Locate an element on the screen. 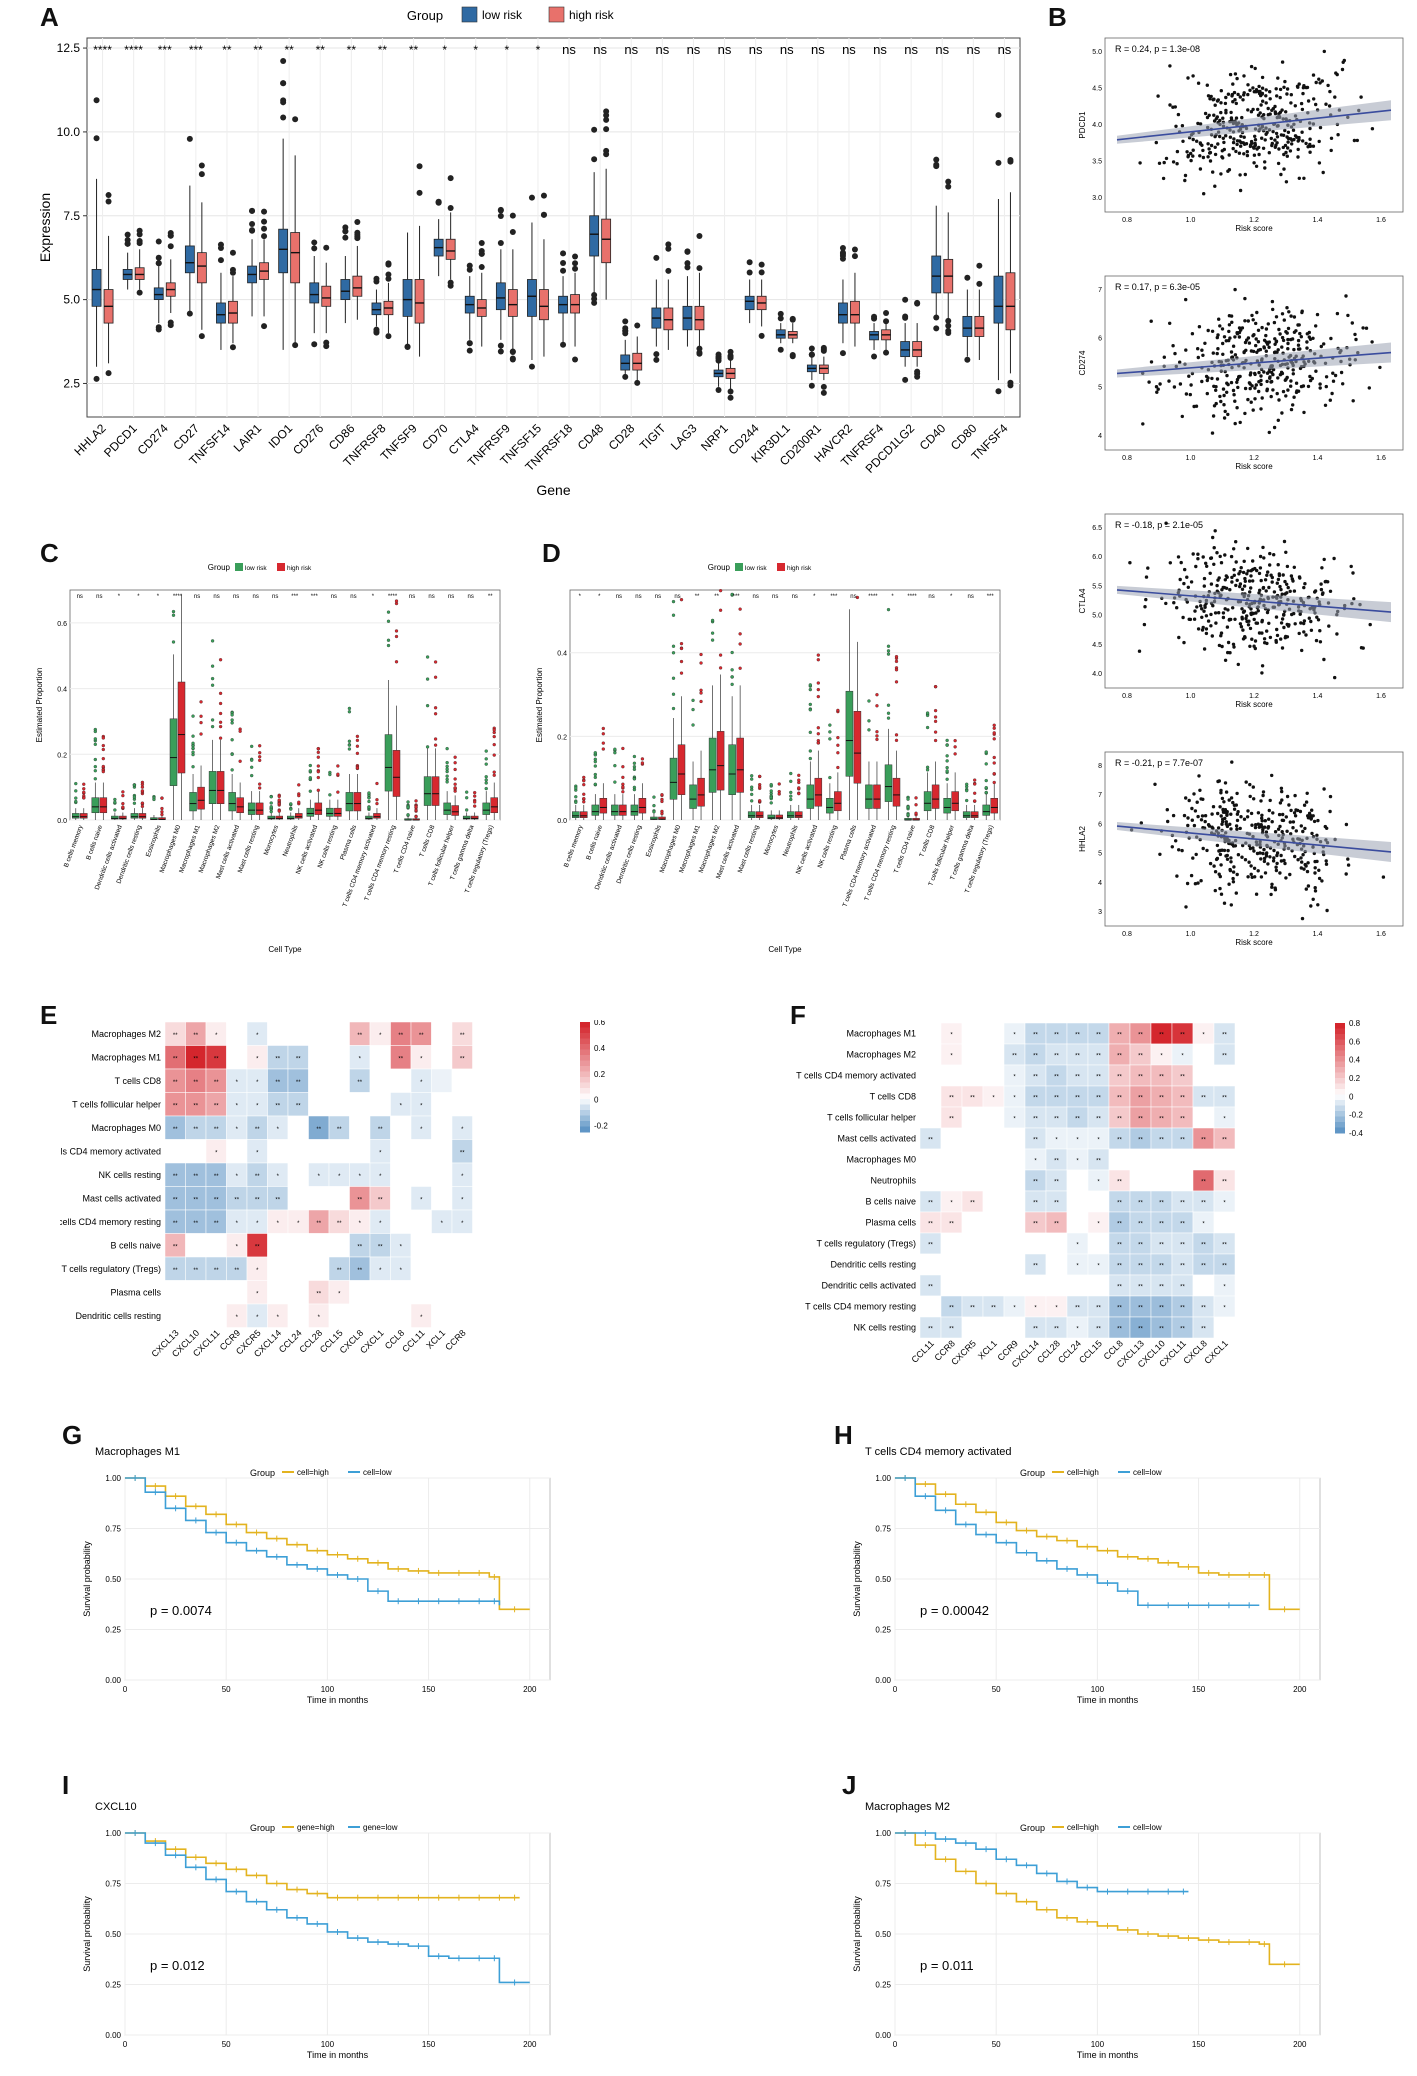 The image size is (1417, 2076). panel-label-g: G is located at coordinates (72, 1435).